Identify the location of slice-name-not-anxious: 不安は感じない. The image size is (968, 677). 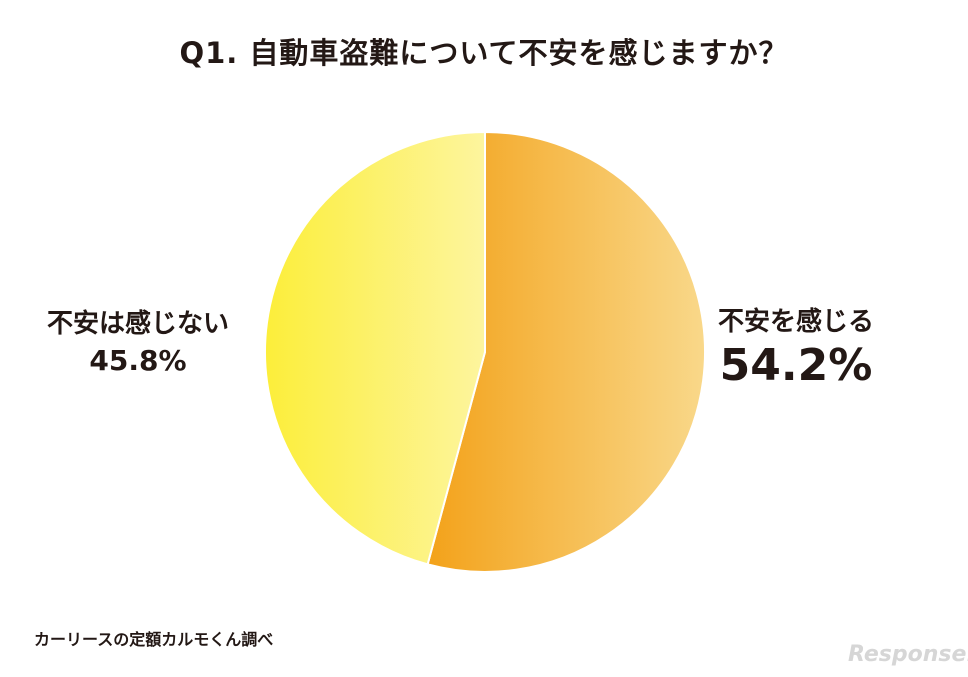
(137, 324).